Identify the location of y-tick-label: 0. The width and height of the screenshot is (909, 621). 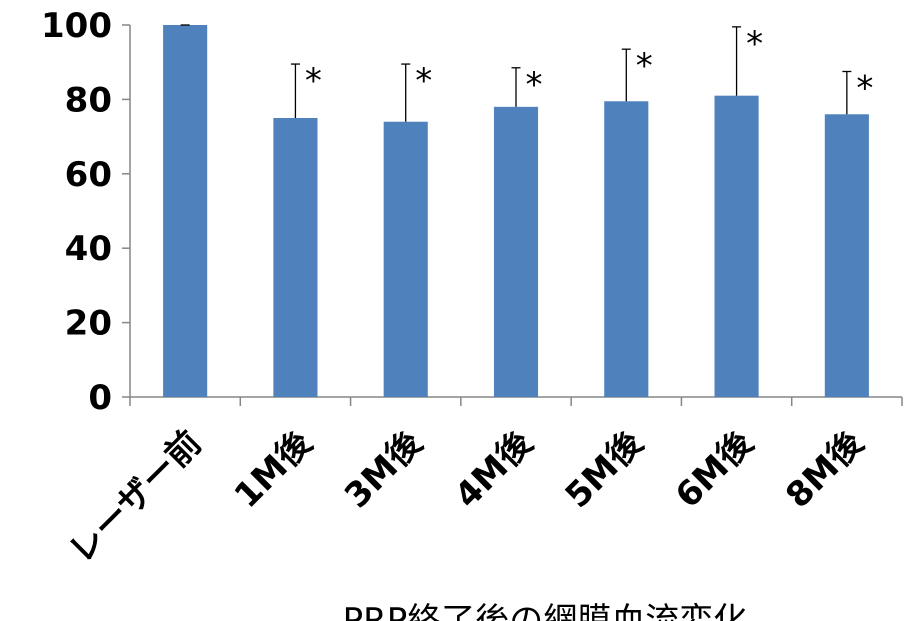
(100, 398).